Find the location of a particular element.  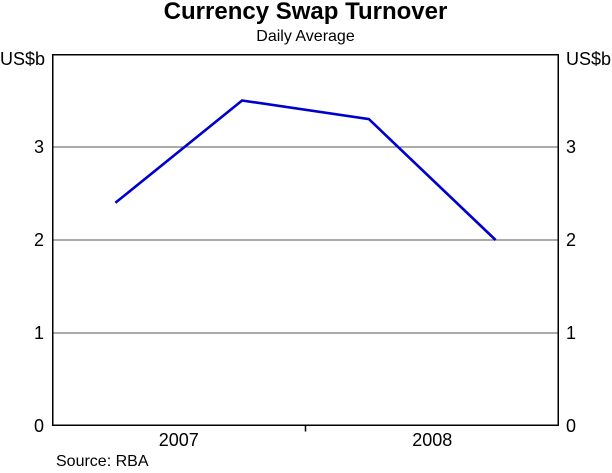

x-axis-year-label: 2008 is located at coordinates (432, 440).